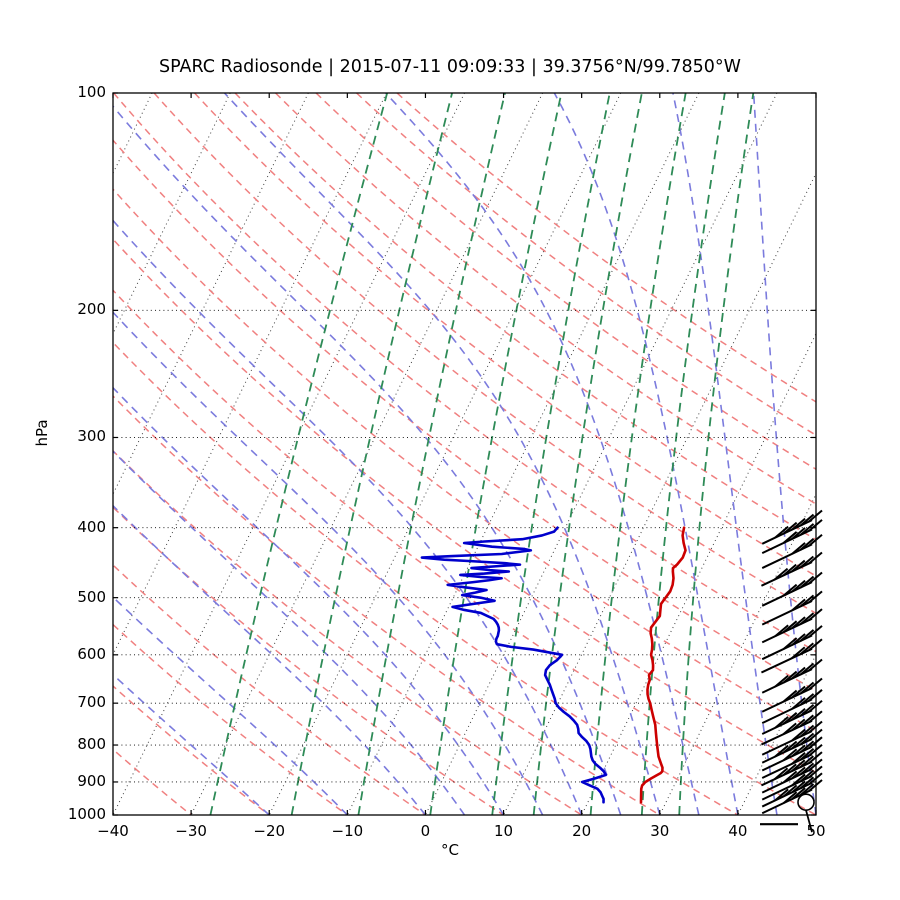  I want to click on wind-barbs, so click(791, 671).